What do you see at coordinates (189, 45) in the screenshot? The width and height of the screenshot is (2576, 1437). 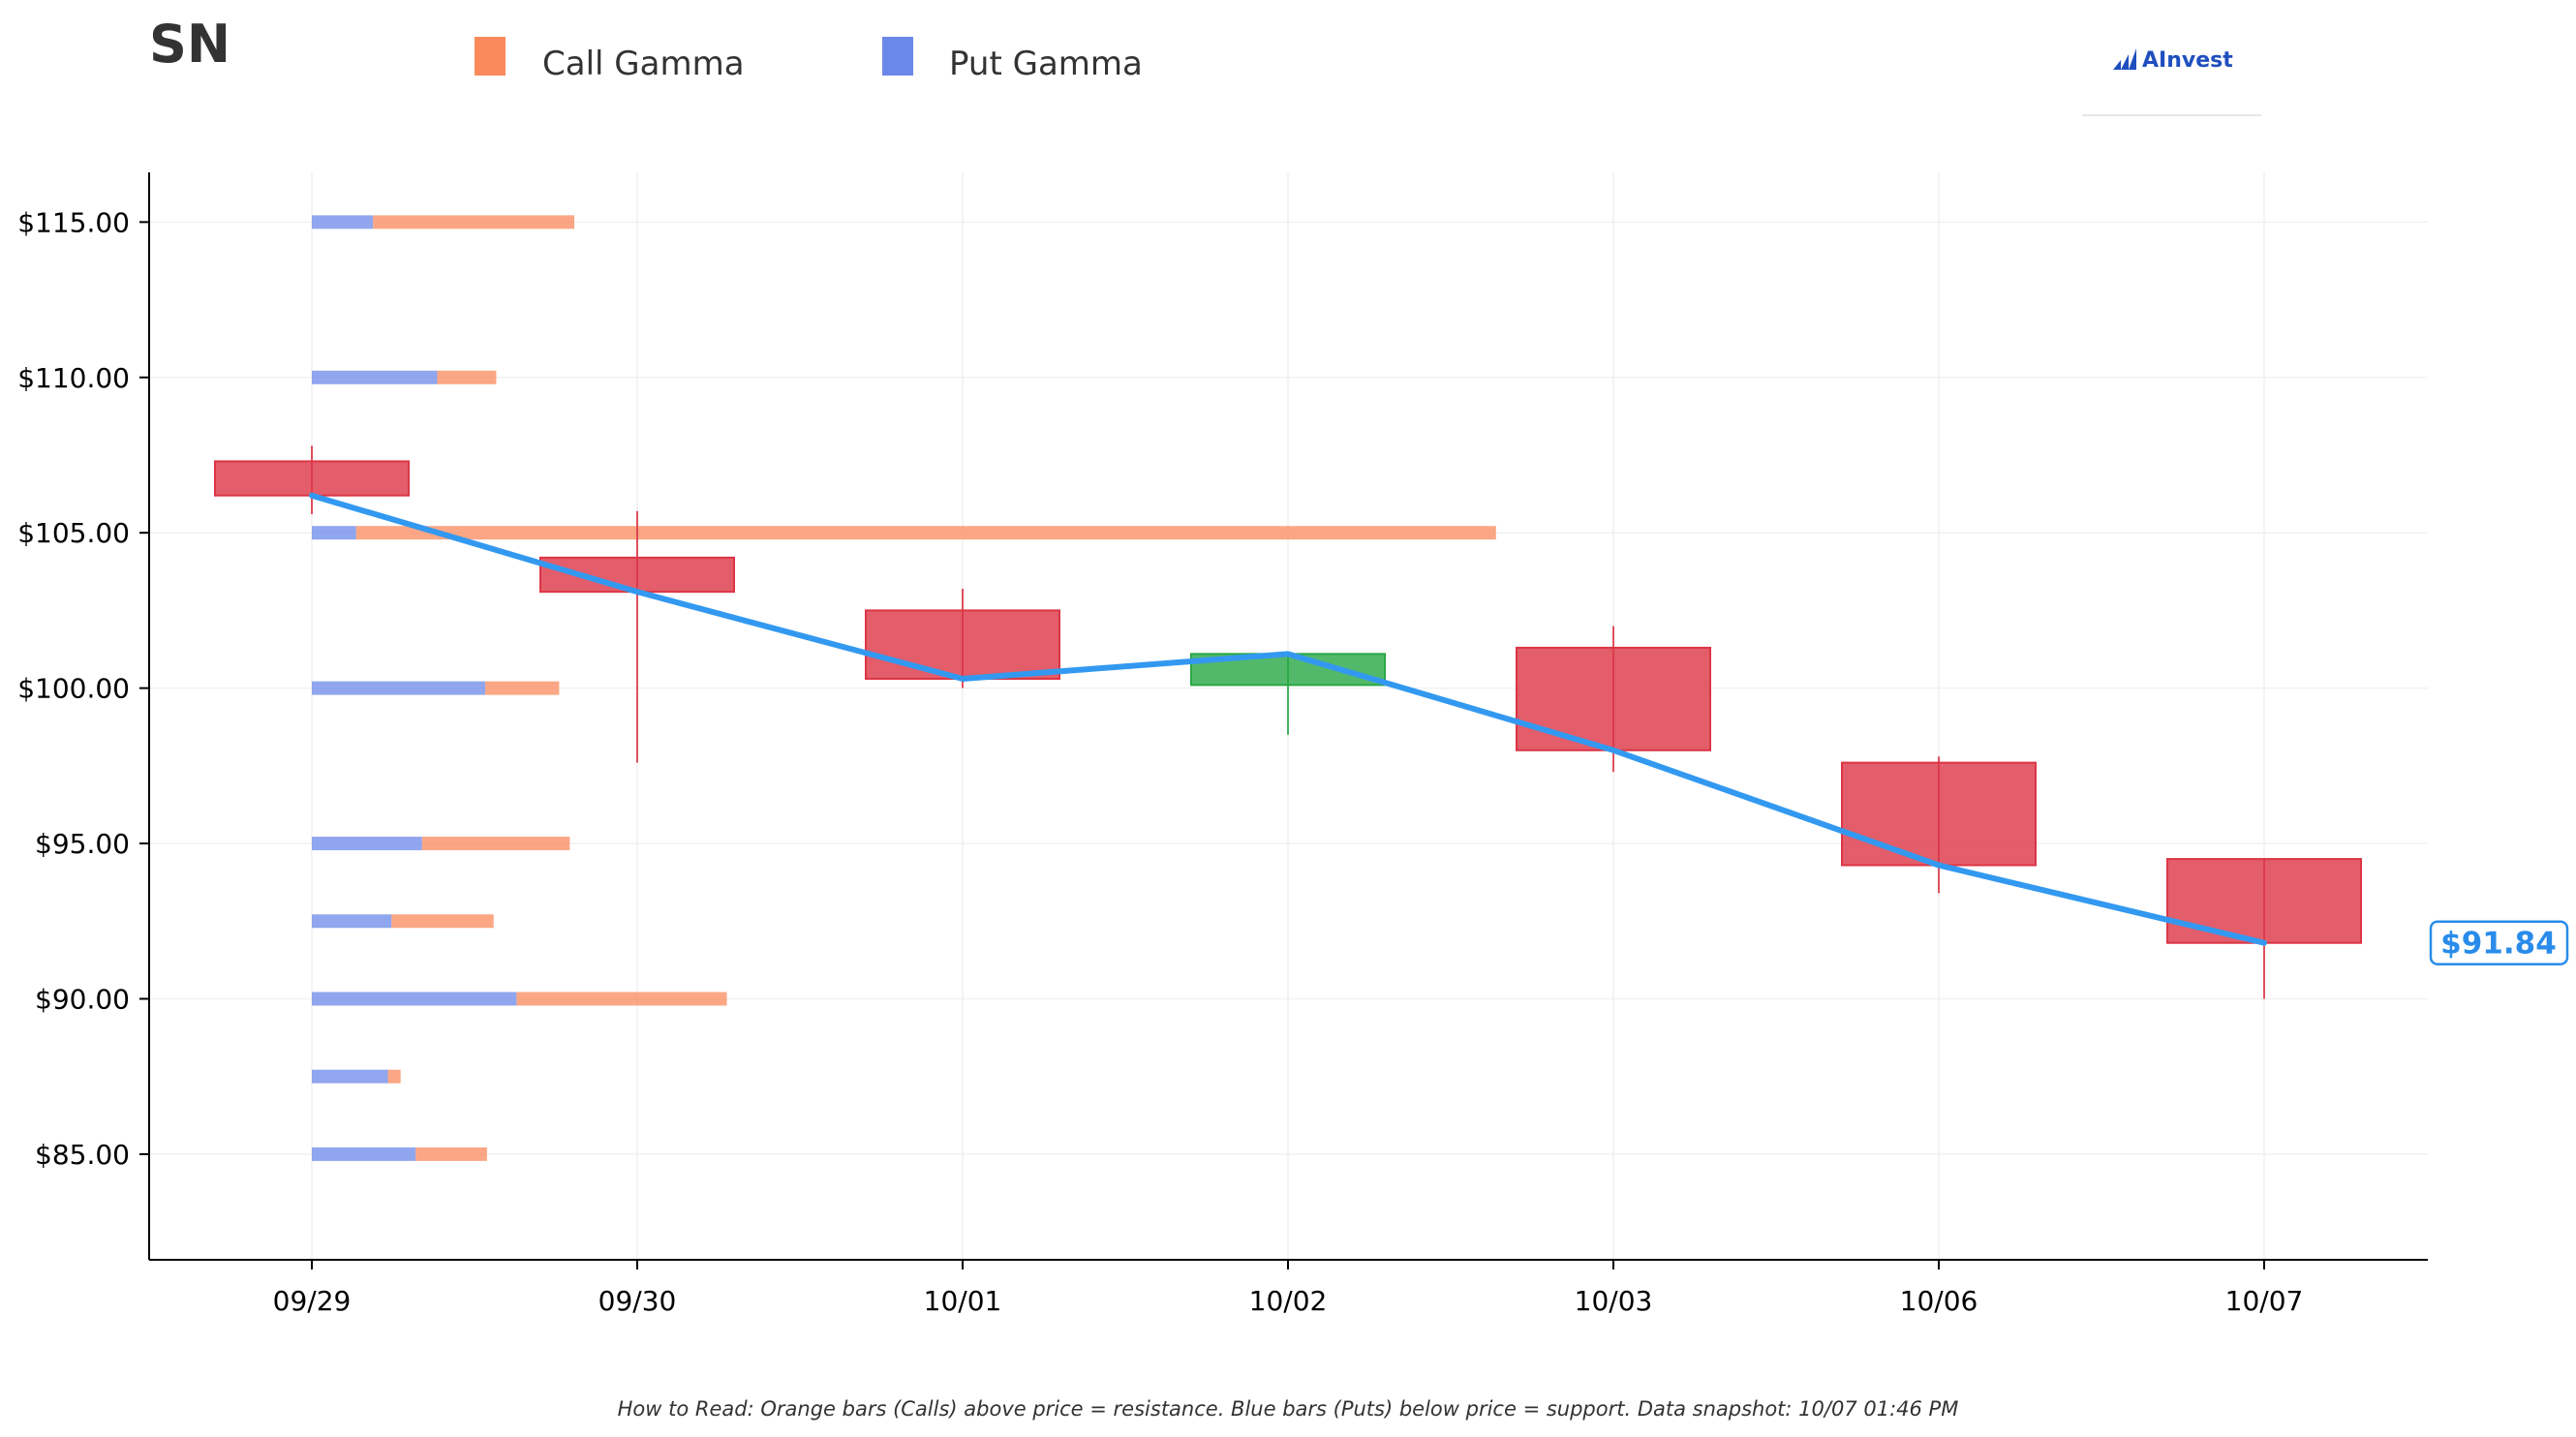 I see `ticker-title: SN` at bounding box center [189, 45].